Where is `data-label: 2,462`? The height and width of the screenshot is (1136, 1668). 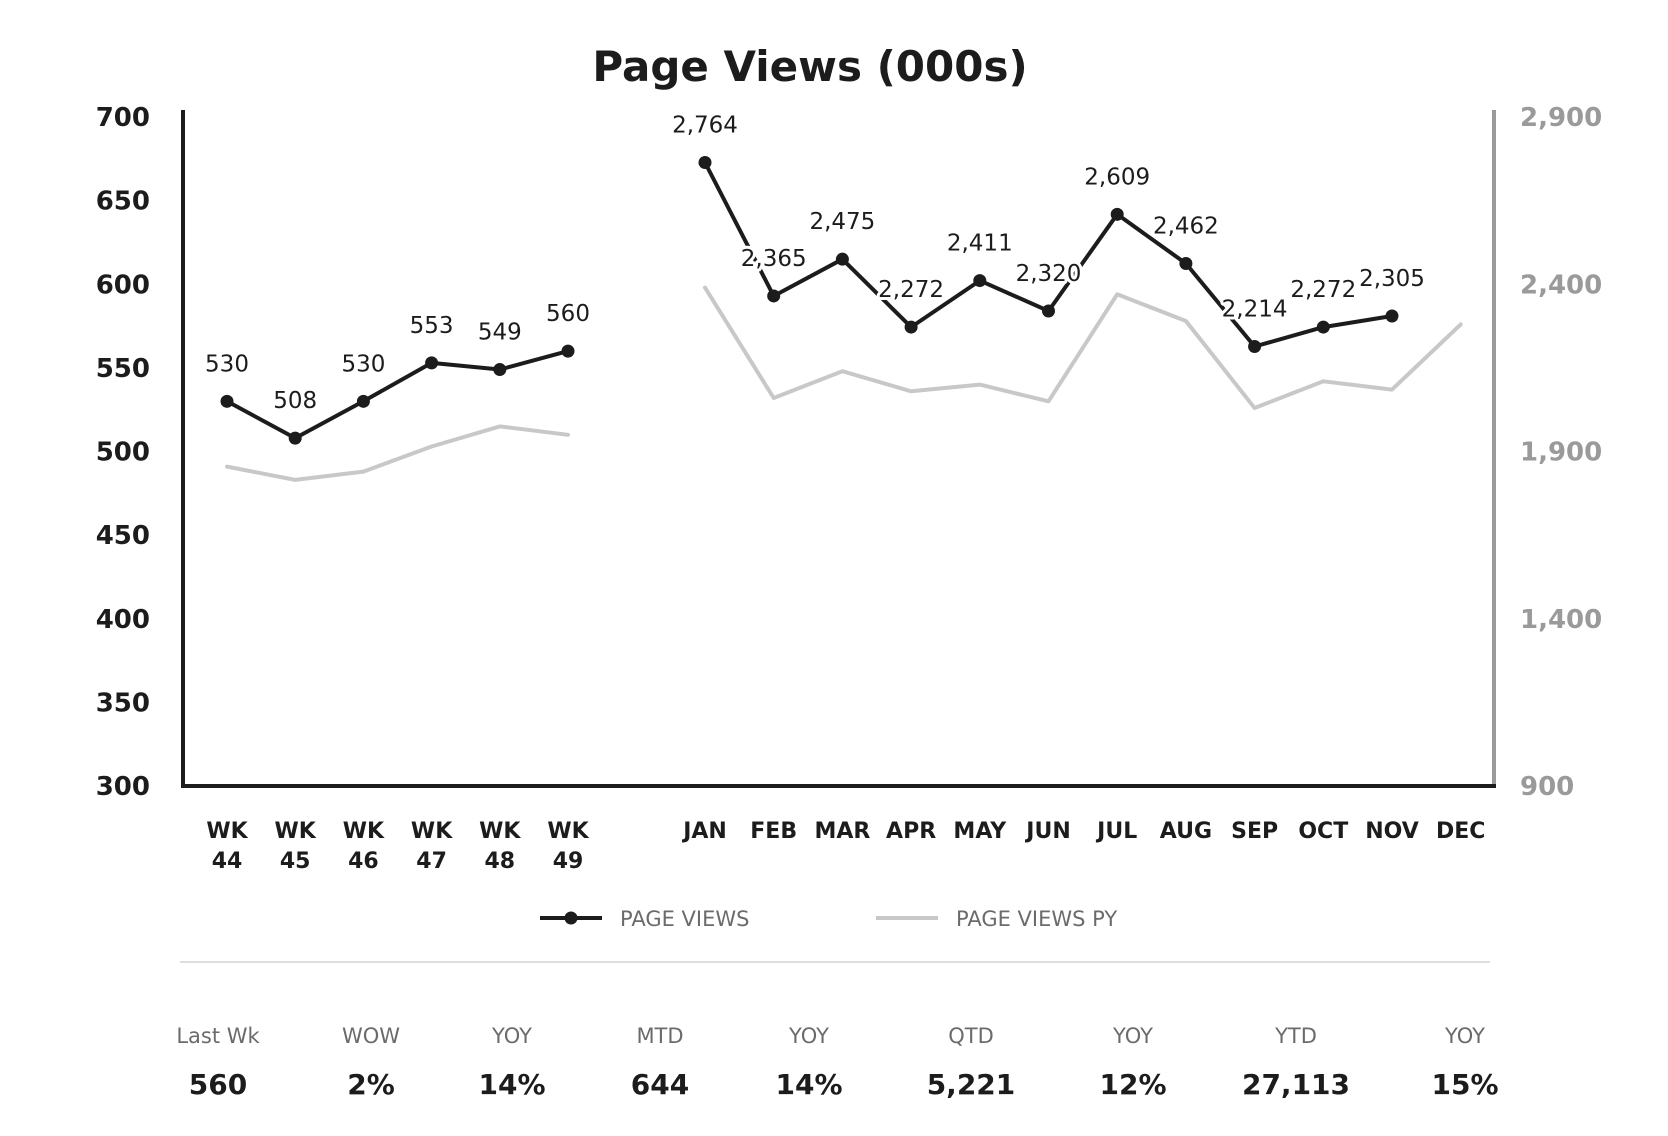 data-label: 2,462 is located at coordinates (1186, 227).